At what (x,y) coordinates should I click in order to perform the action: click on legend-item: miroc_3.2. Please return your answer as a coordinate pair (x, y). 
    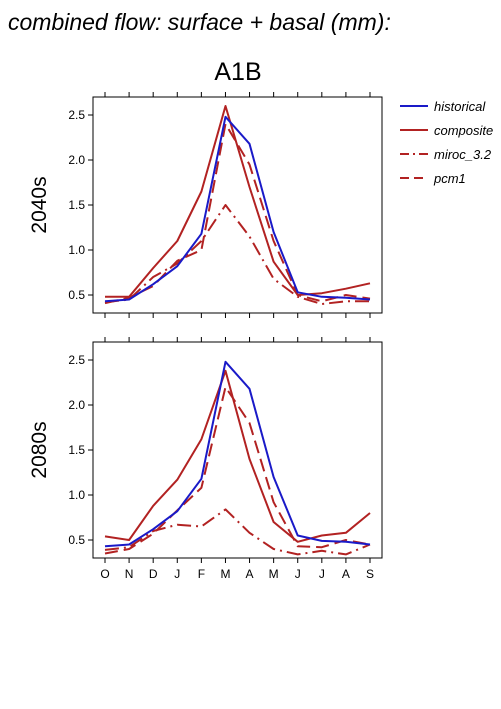
    Looking at the image, I should click on (446, 154).